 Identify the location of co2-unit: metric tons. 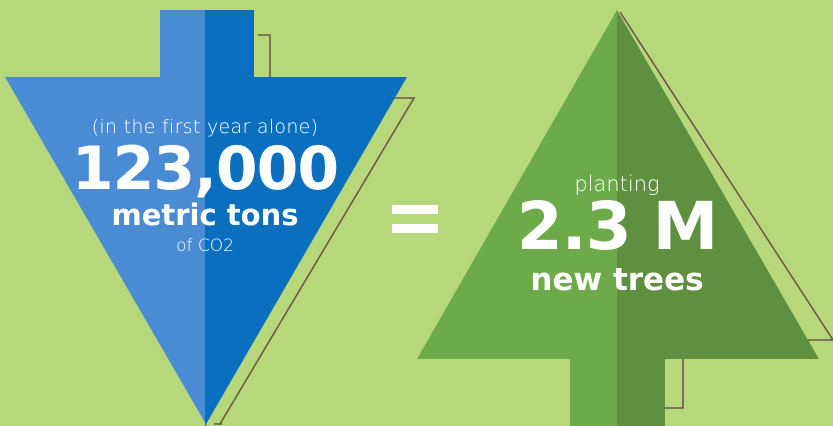
(205, 215).